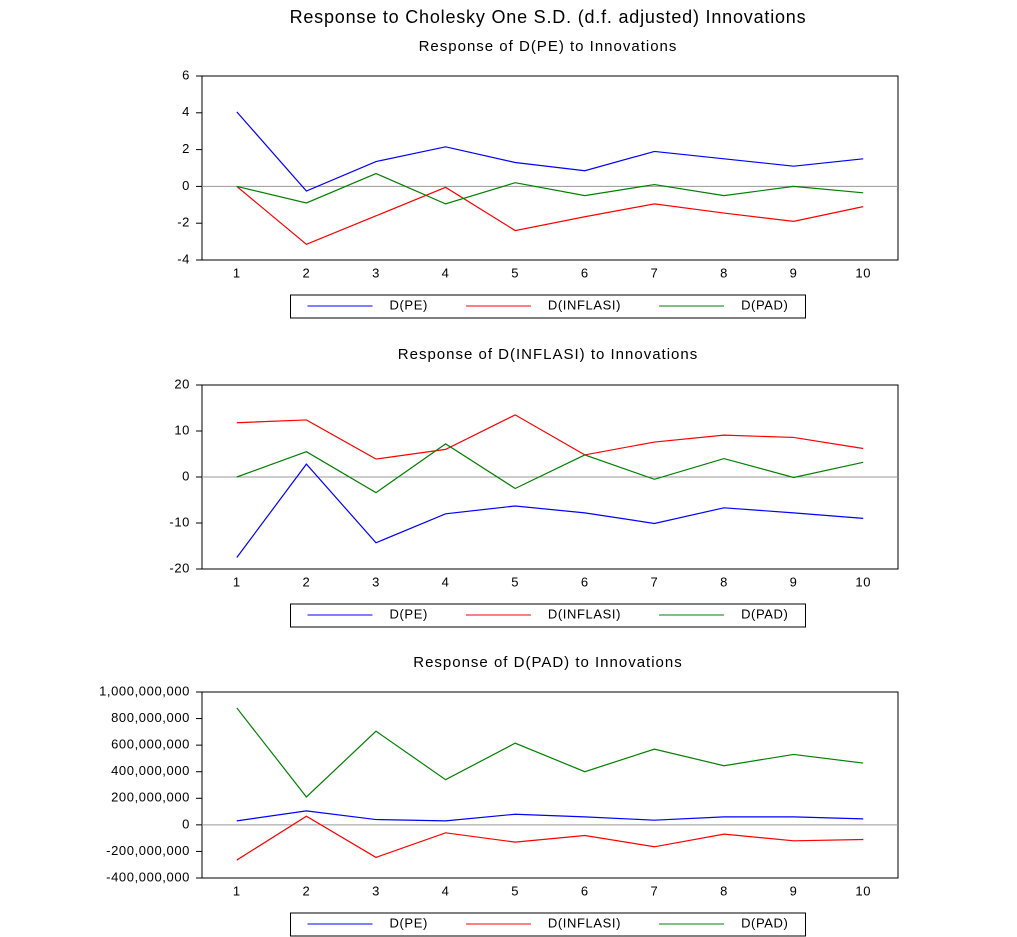 This screenshot has height=937, width=1017. I want to click on y-tick-label: -400,000,000, so click(148, 876).